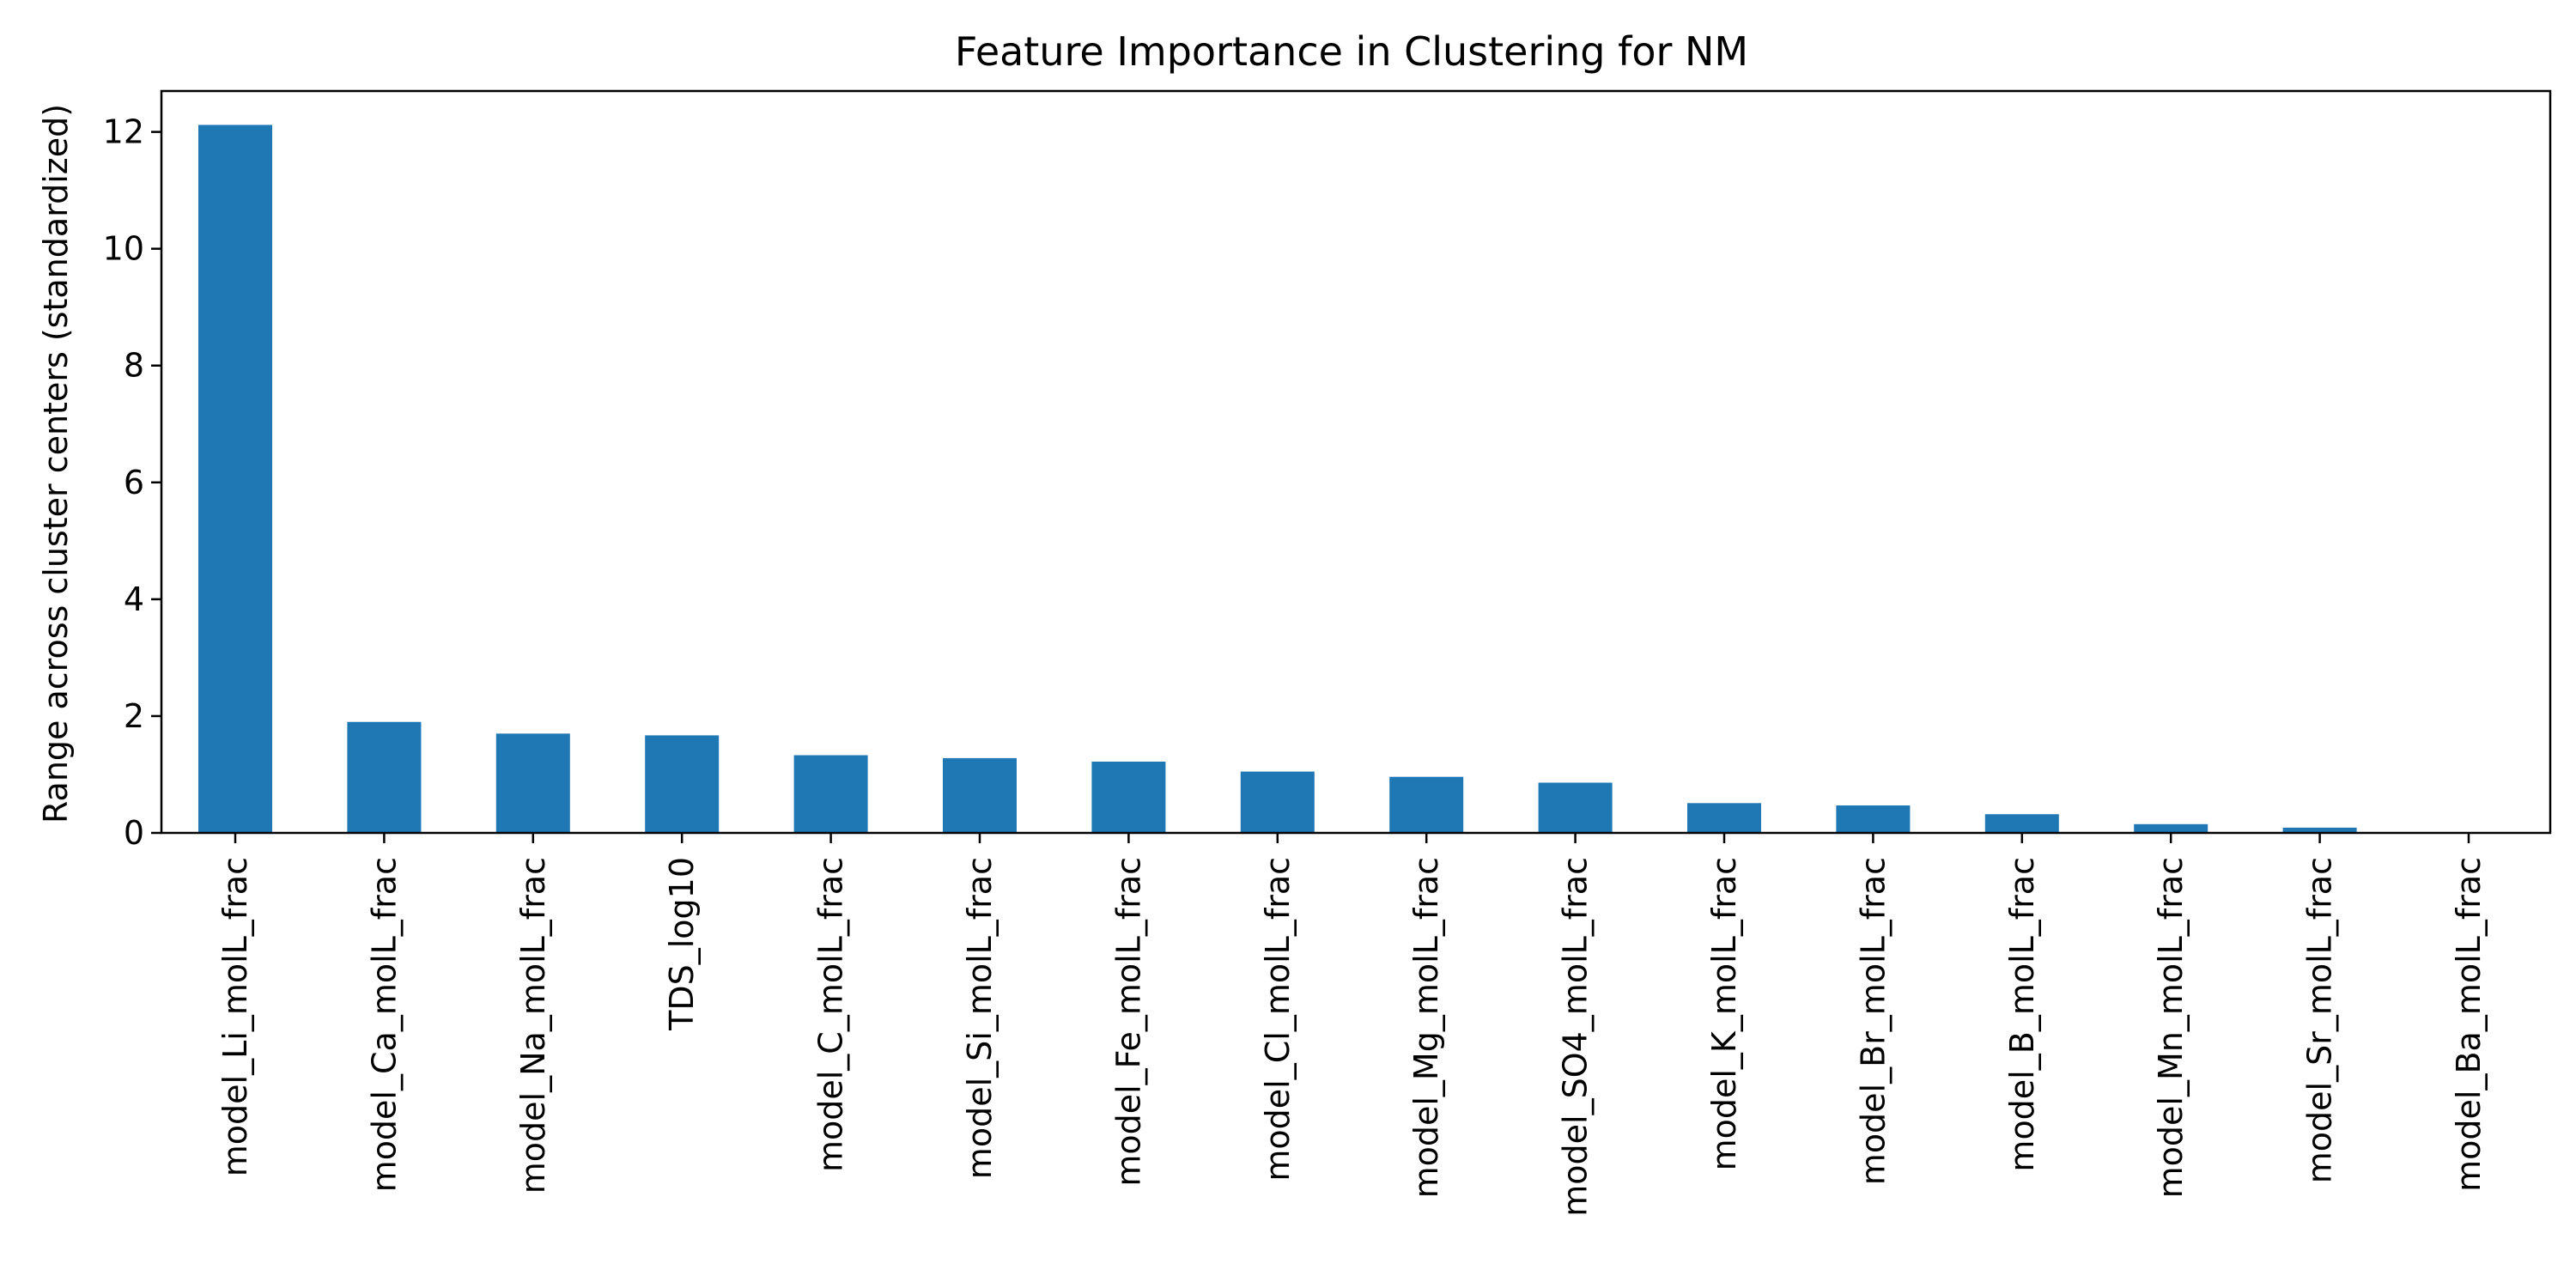 The image size is (2576, 1288). Describe the element at coordinates (1278, 1020) in the screenshot. I see `x-tick-label: model_Cl_molL_frac` at that location.